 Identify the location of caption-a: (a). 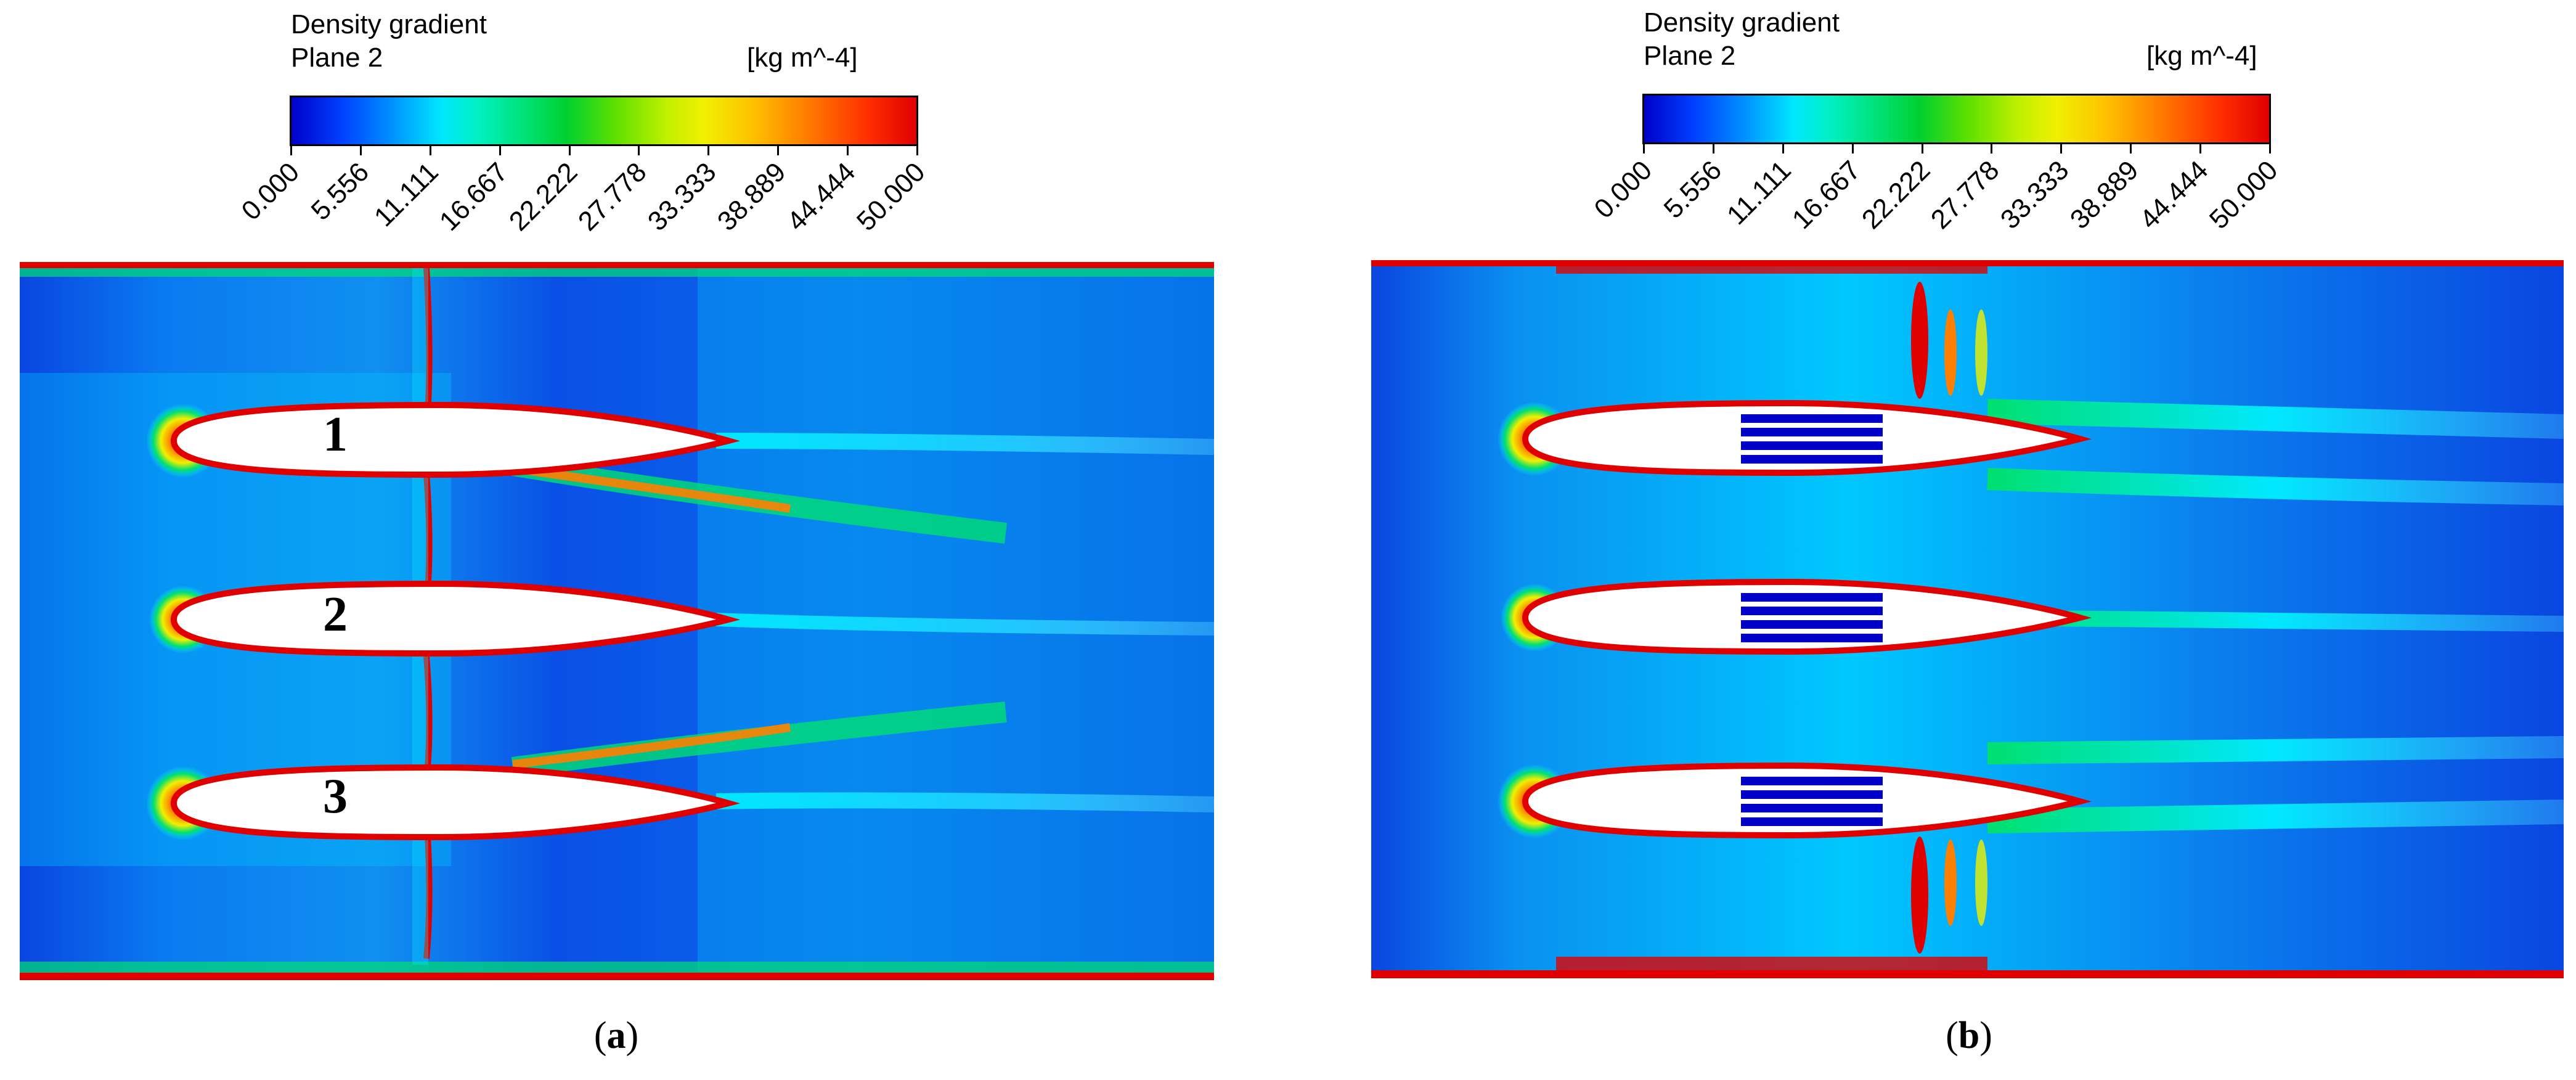
(616, 1036).